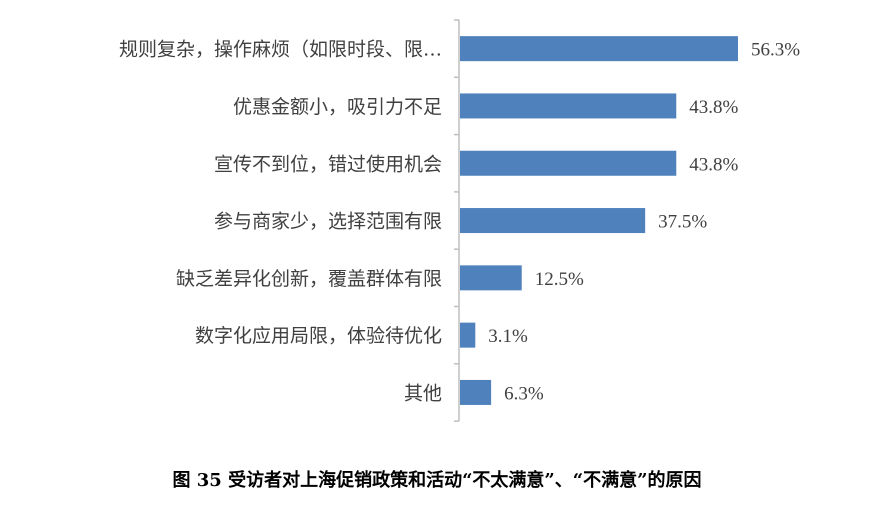  I want to click on category-label: 参与商家少，选择范围有限, so click(328, 222).